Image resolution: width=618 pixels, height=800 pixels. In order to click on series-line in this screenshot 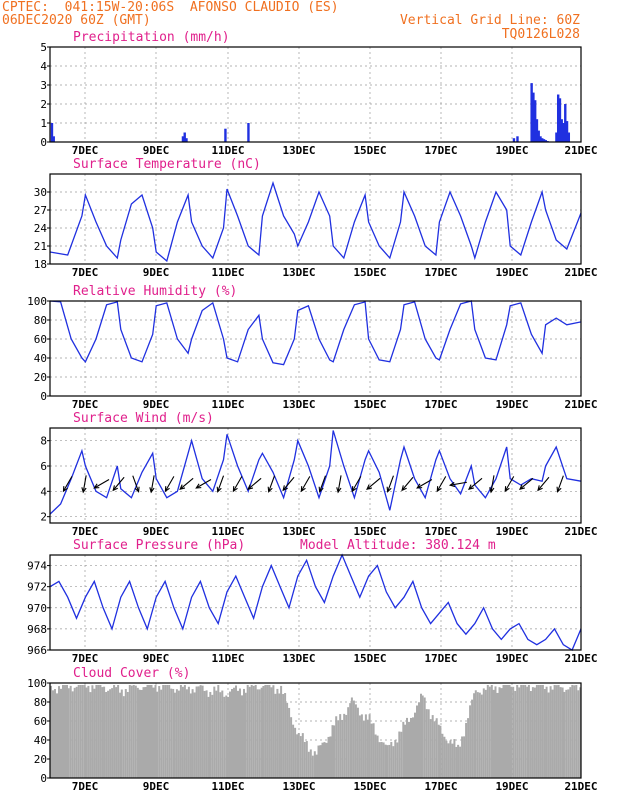, I will do `click(315, 221)`.